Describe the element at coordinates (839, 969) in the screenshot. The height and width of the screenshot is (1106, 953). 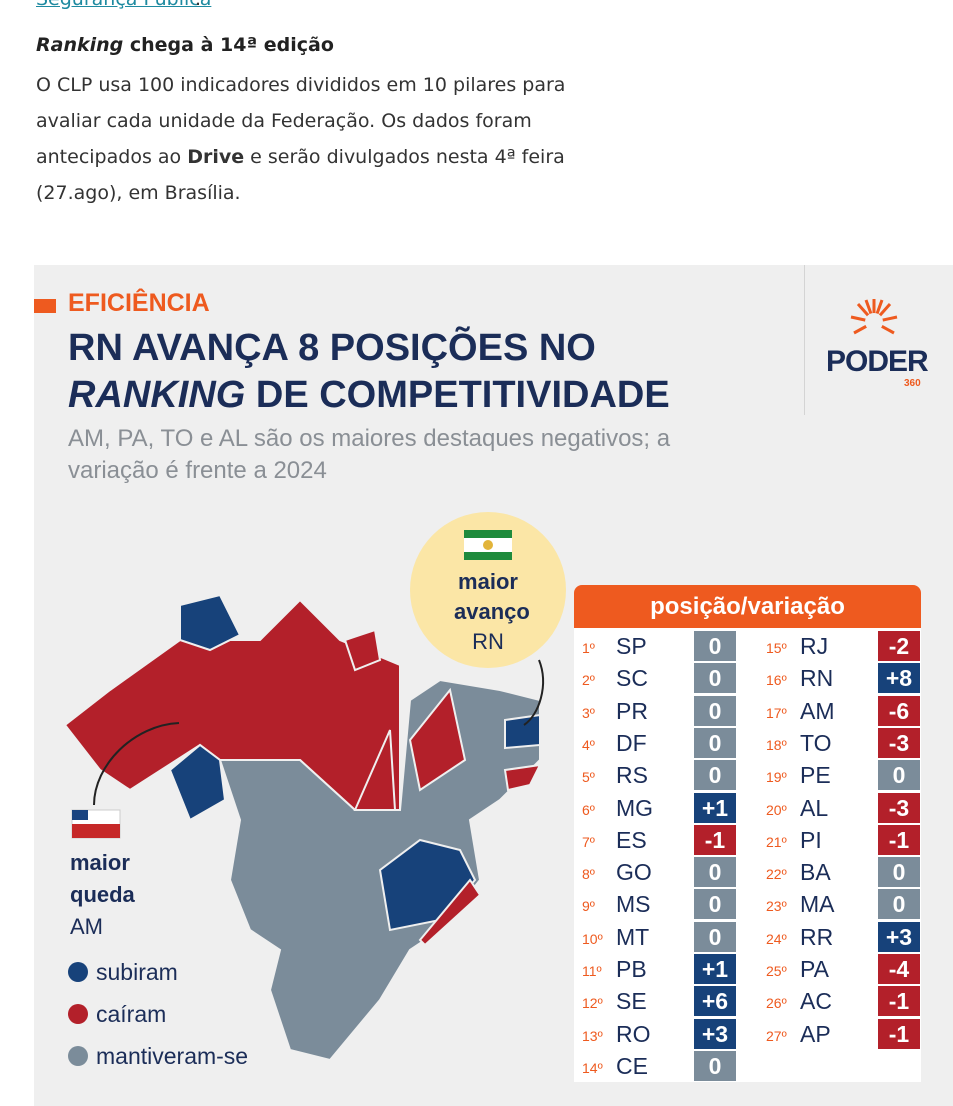
I see `table-row: 25º PA -4` at that location.